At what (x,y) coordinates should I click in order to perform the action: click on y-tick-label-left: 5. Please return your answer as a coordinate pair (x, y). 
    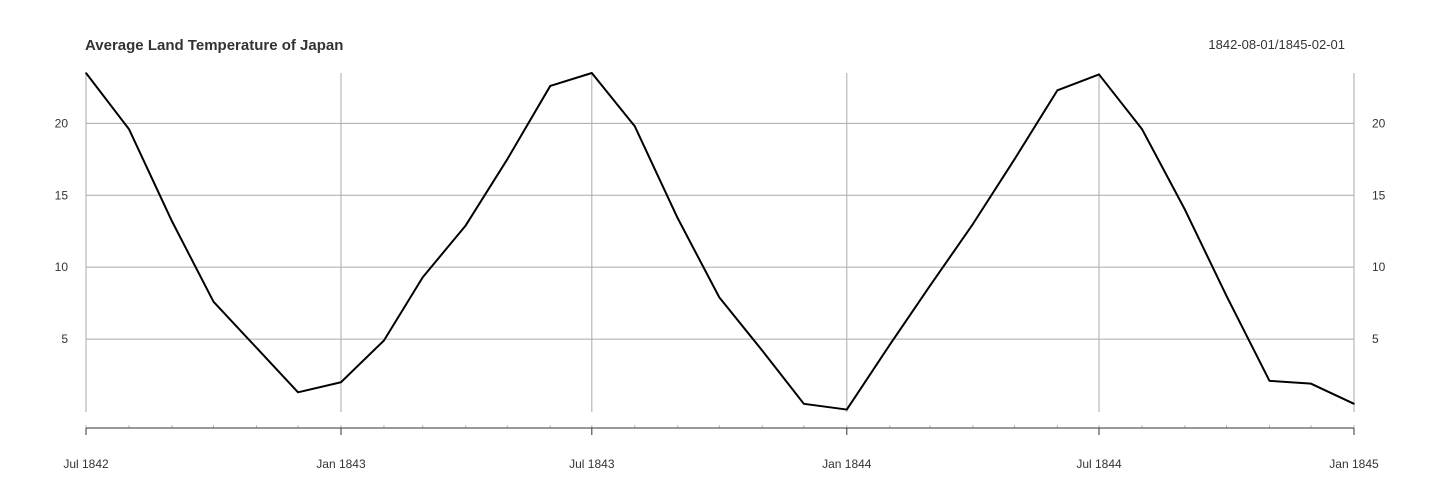
    Looking at the image, I should click on (64, 339).